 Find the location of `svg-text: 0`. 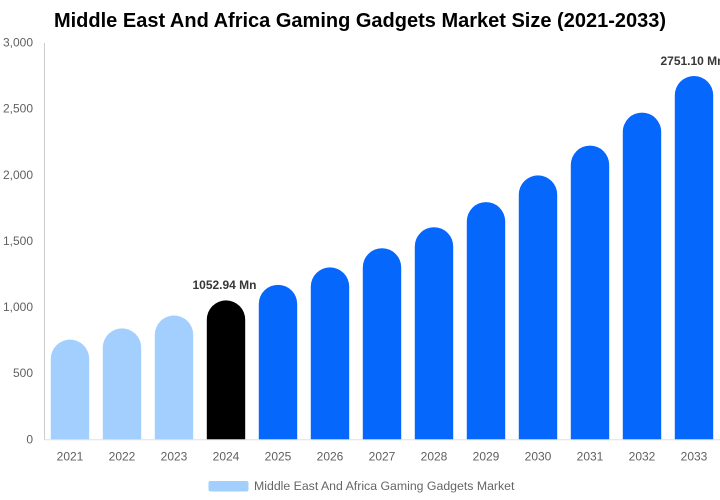

svg-text: 0 is located at coordinates (29, 439).